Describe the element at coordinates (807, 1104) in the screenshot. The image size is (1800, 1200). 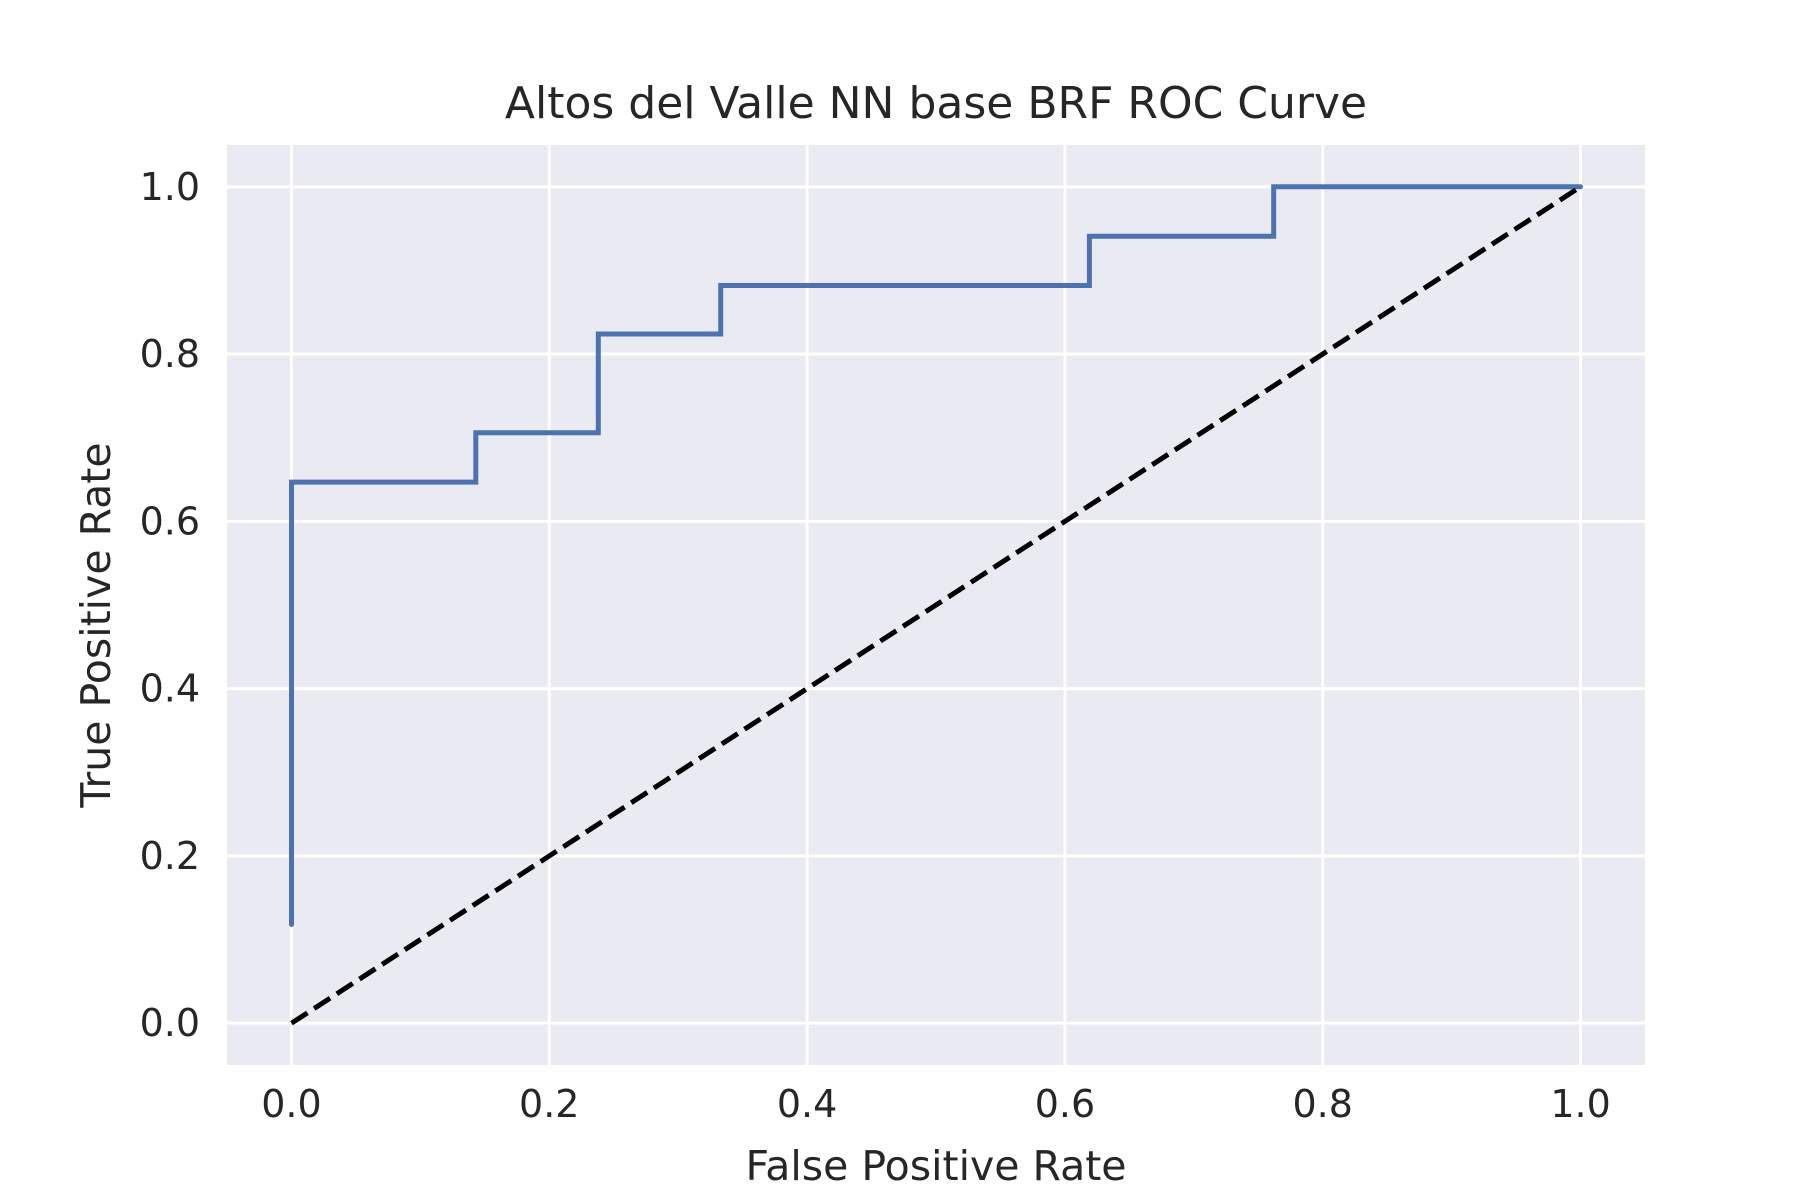
I see `x-tick-label-2: 0.4` at that location.